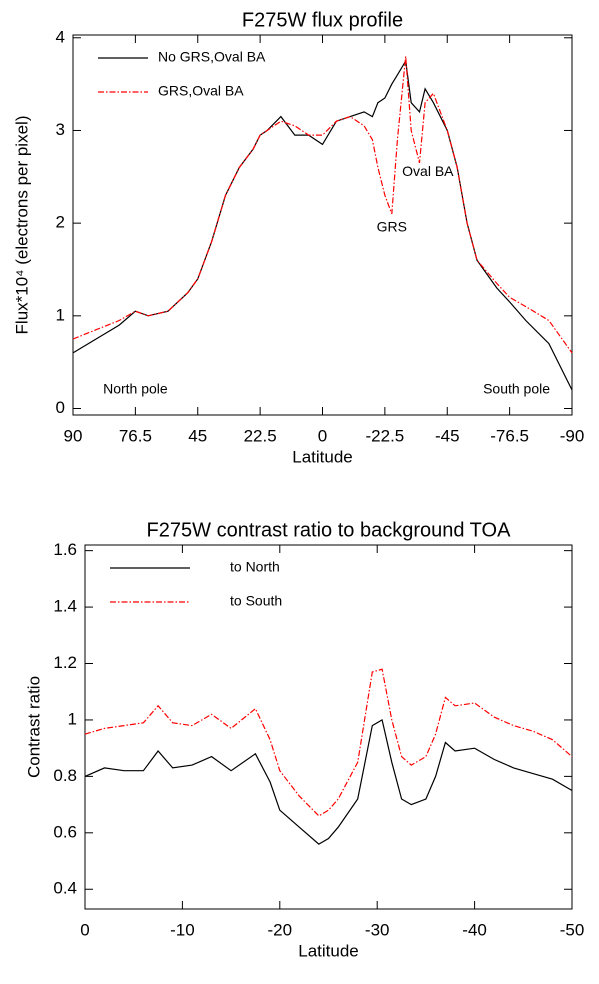 The height and width of the screenshot is (984, 599). What do you see at coordinates (572, 929) in the screenshot?
I see `x-tick-label: -50` at bounding box center [572, 929].